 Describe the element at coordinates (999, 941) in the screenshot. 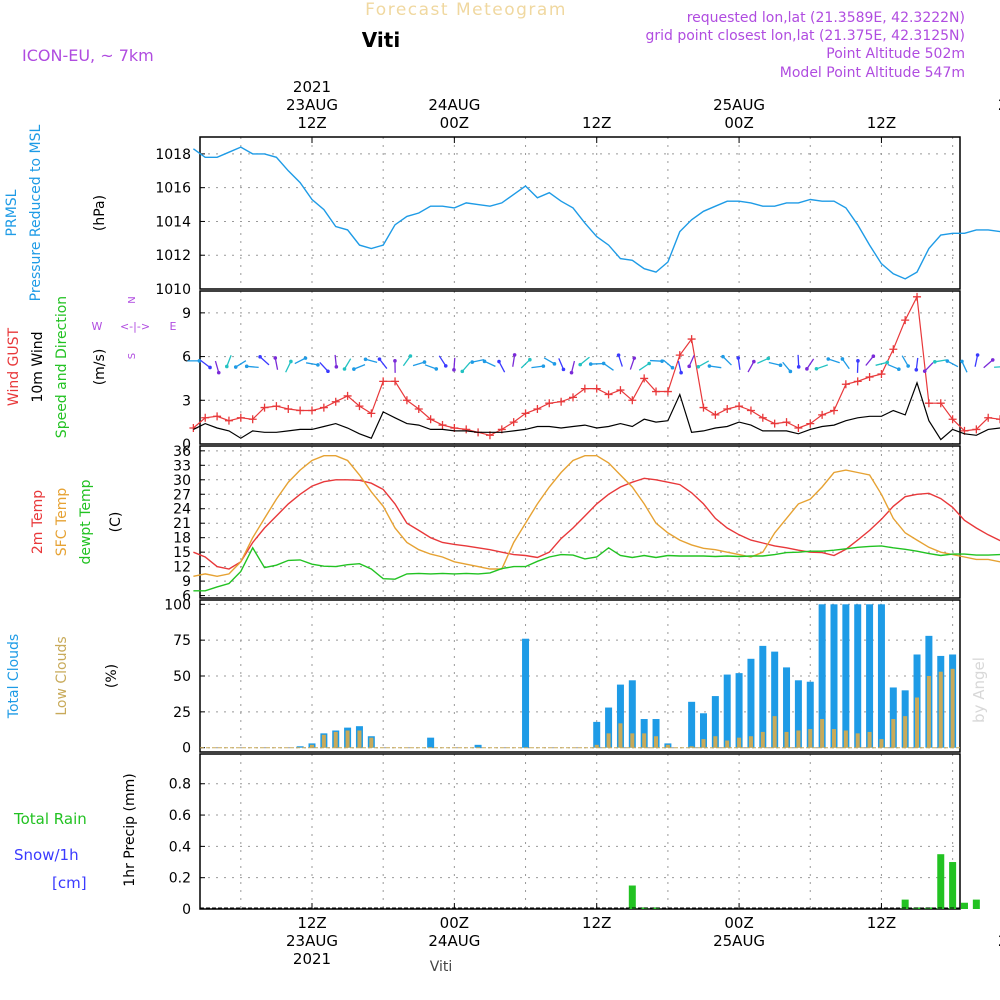

I see `bottom-time-label: 26AUG` at that location.